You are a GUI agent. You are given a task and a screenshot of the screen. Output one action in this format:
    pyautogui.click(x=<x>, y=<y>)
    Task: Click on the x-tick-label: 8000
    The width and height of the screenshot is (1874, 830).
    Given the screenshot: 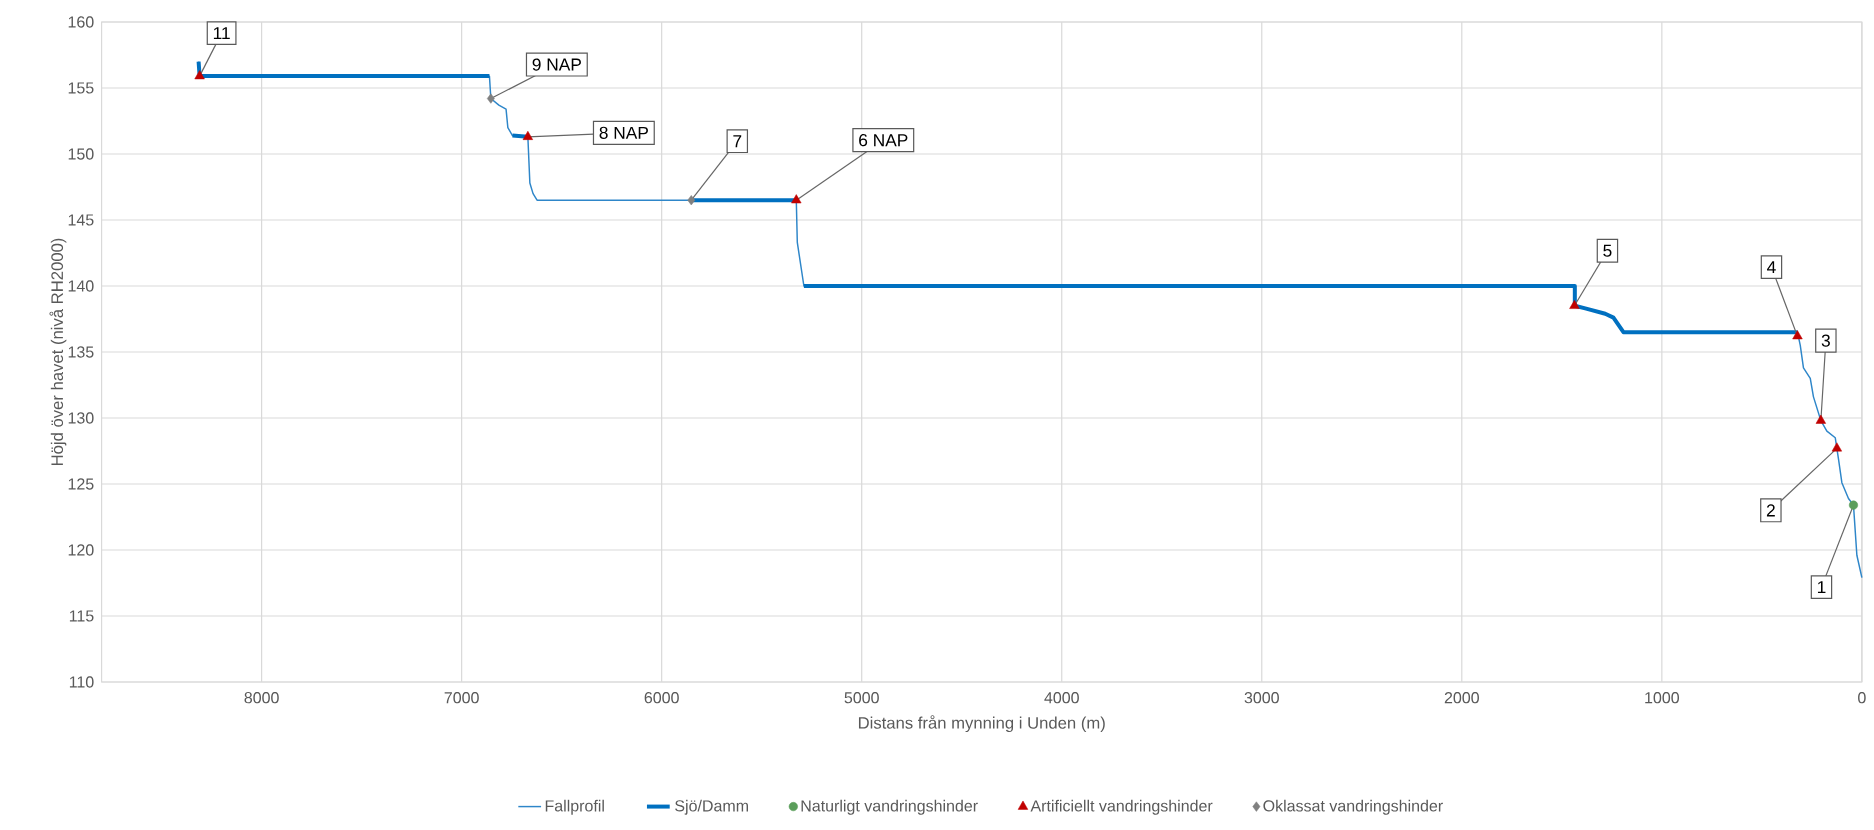 What is the action you would take?
    pyautogui.click(x=261, y=698)
    